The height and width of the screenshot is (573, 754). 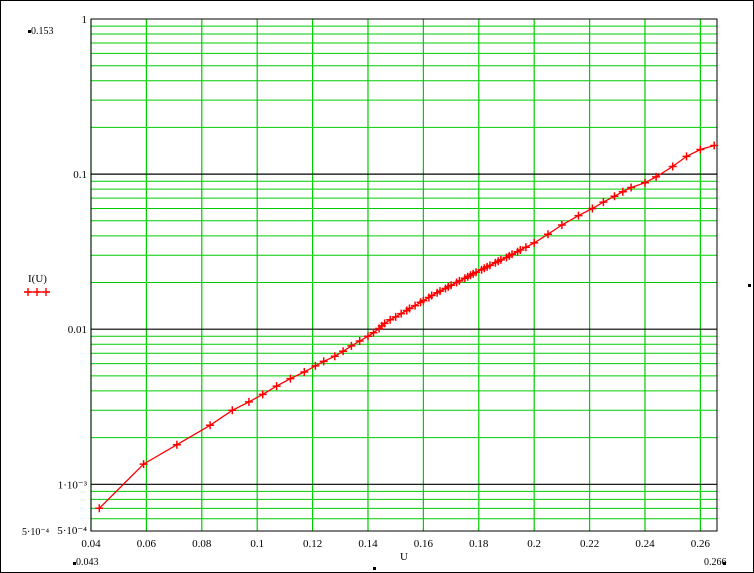 What do you see at coordinates (73, 485) in the screenshot?
I see `y-tick-label: 1·10⁻³` at bounding box center [73, 485].